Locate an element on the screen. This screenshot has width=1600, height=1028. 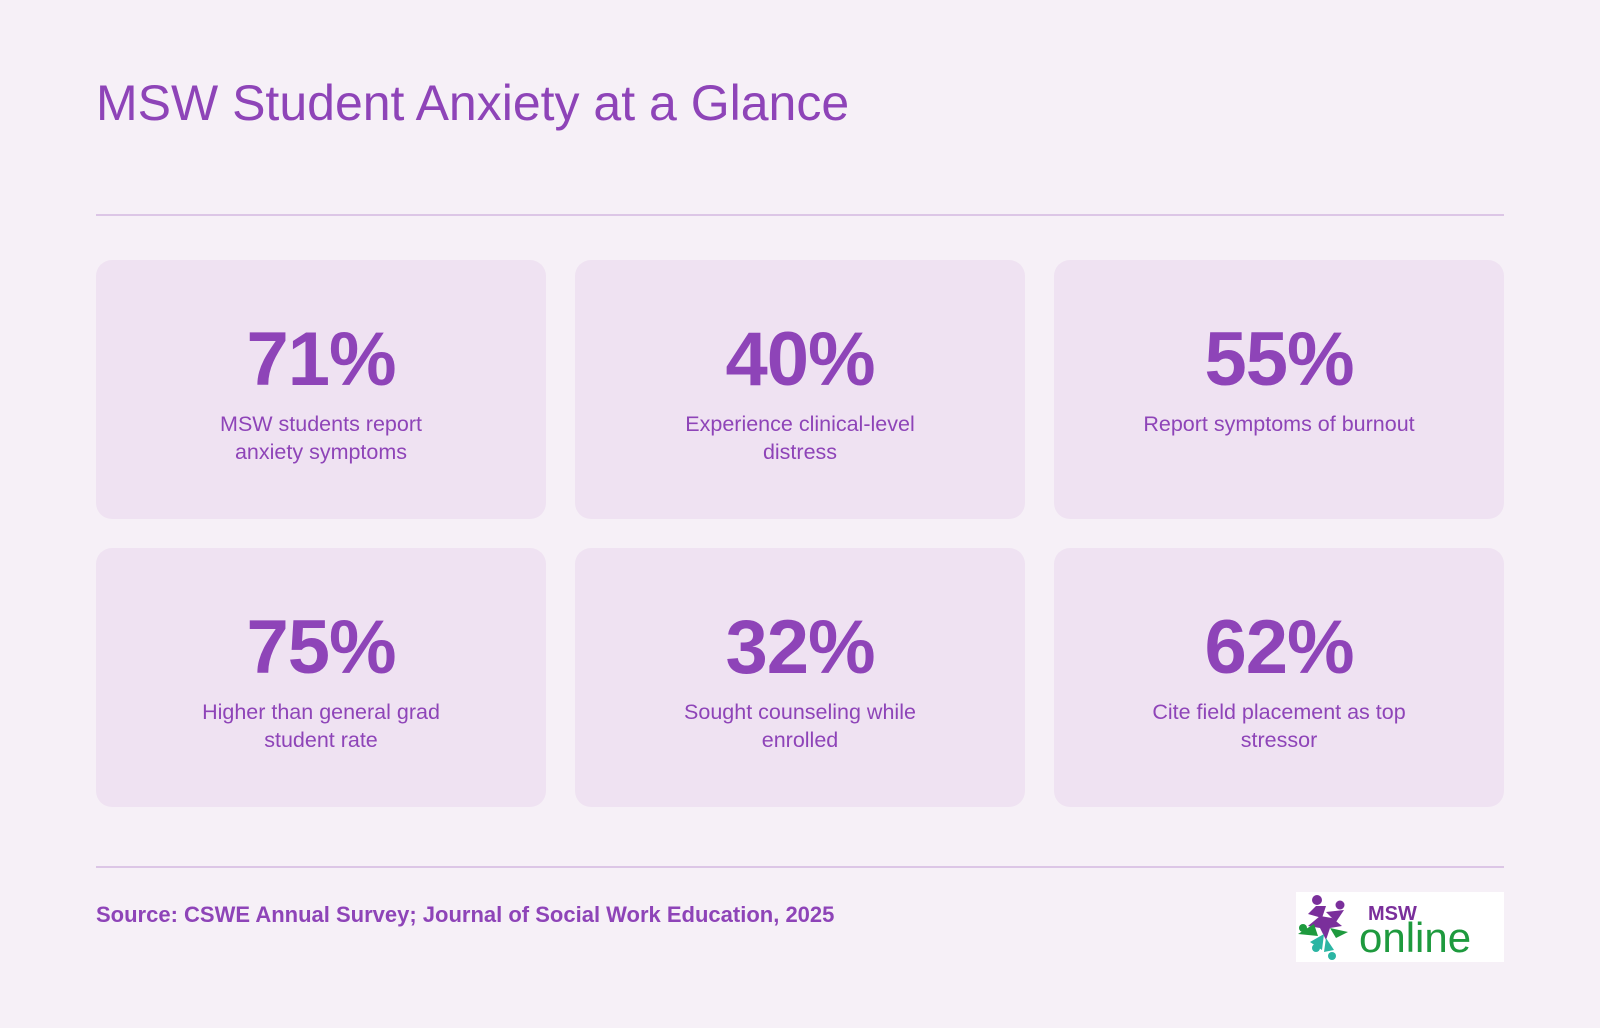
stat-card: 71% MSW students report anxiety symptoms is located at coordinates (321, 389).